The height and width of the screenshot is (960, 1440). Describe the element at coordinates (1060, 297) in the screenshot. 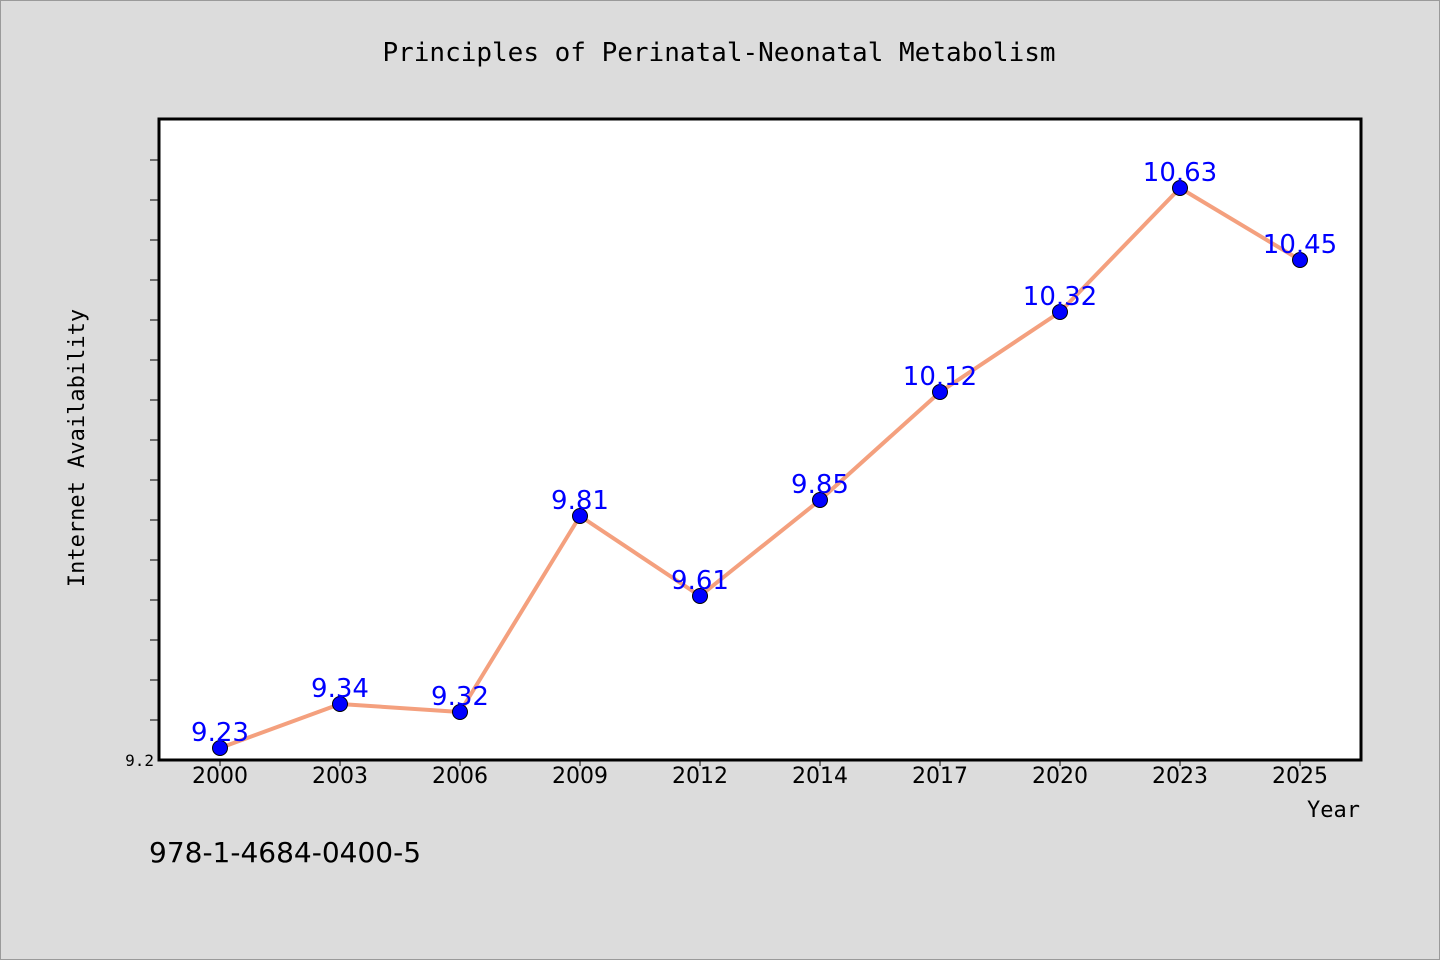

I see `data-label: 10.32` at that location.